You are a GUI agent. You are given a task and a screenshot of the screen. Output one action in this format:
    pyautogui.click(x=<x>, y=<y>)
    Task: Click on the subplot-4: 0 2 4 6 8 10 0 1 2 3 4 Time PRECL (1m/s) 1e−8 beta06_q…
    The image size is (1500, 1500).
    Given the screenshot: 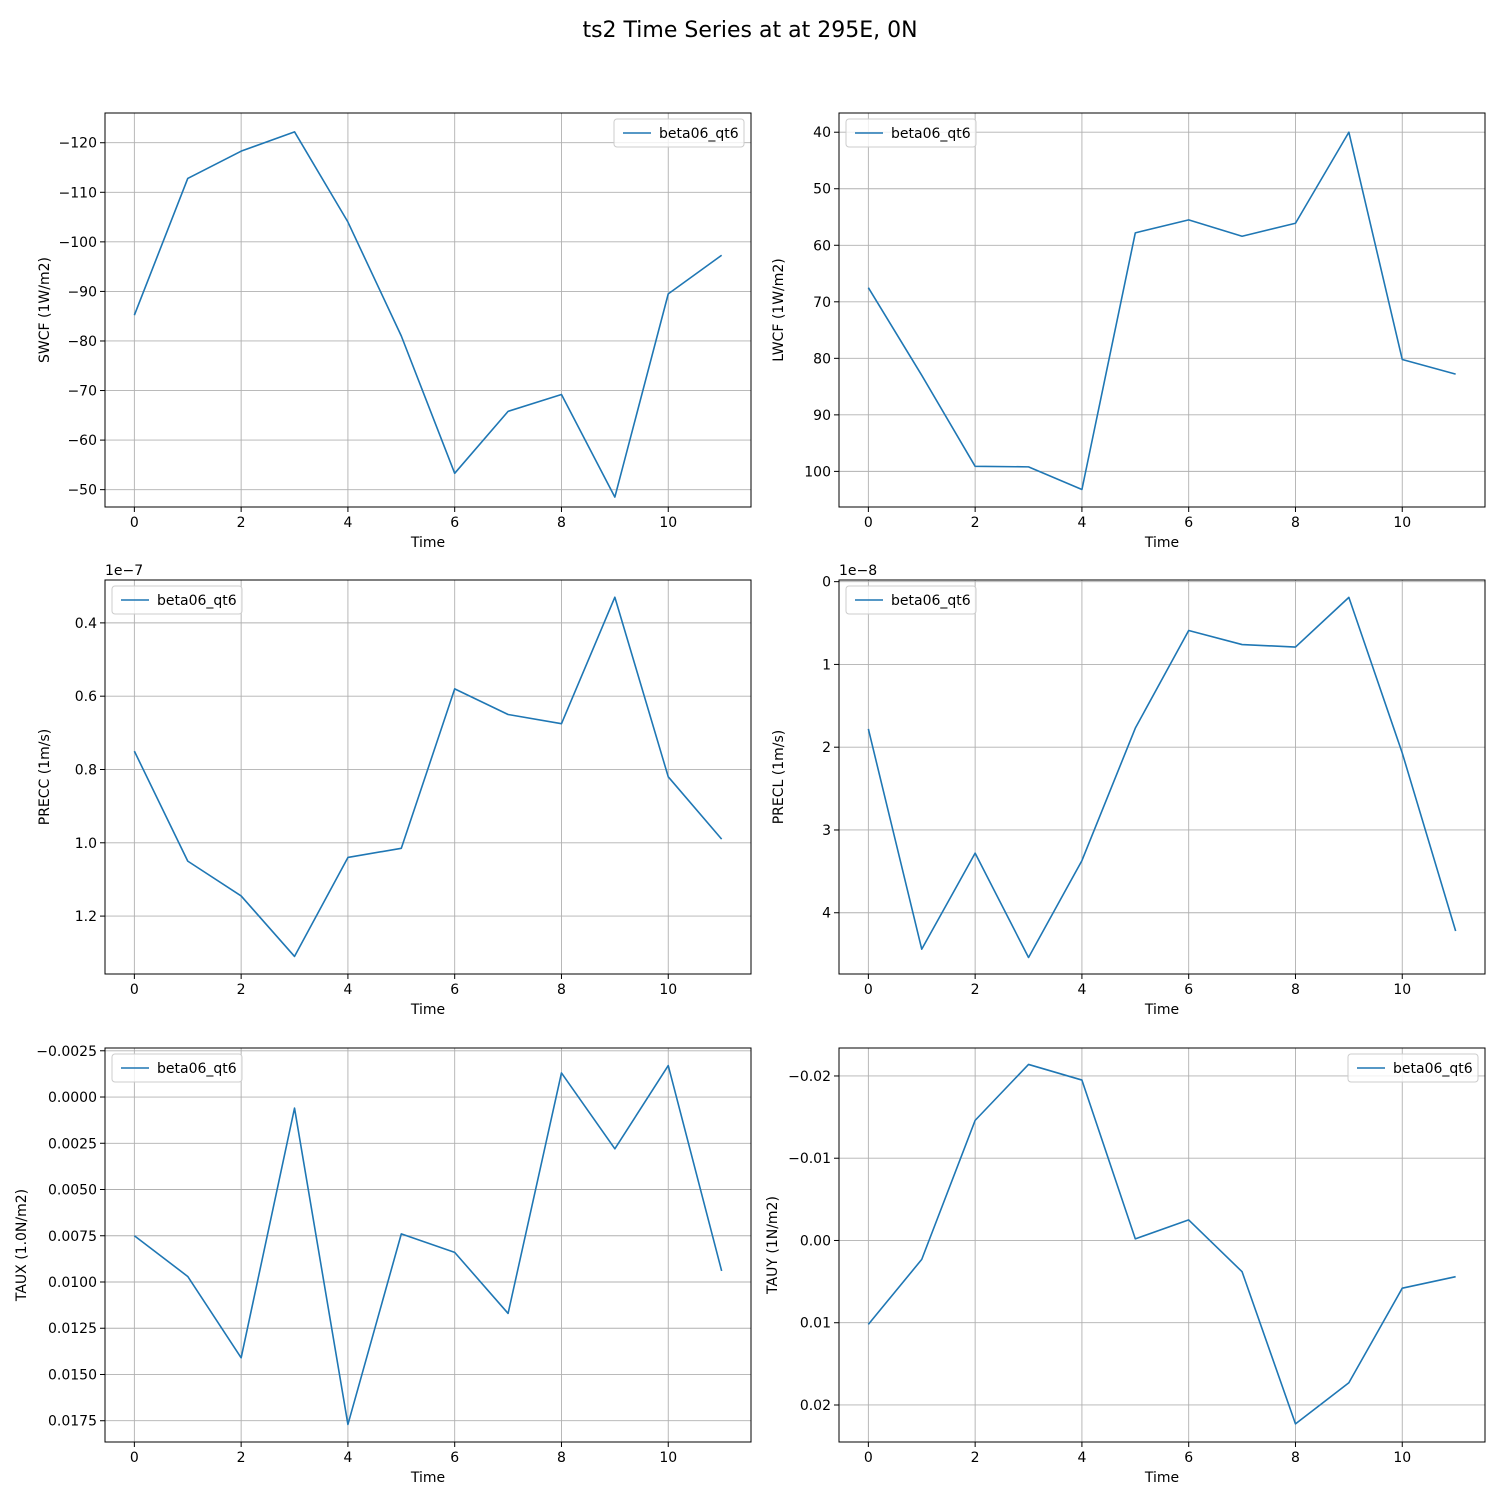 What is the action you would take?
    pyautogui.click(x=1128, y=790)
    